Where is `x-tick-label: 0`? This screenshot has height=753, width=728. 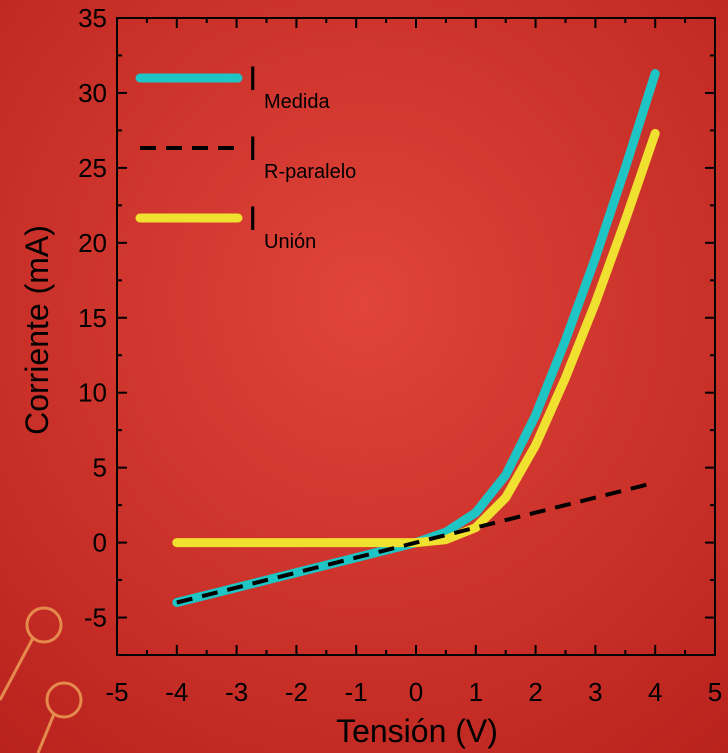
x-tick-label: 0 is located at coordinates (416, 692).